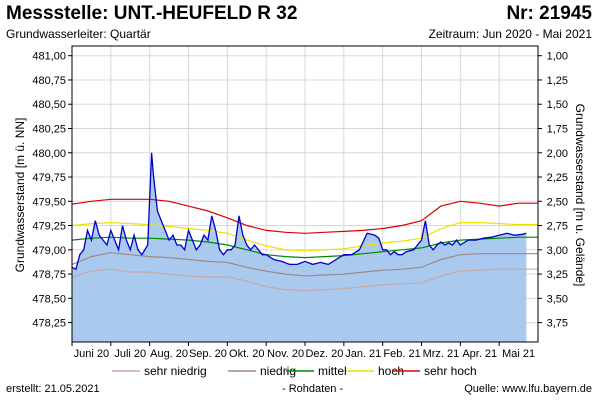 The width and height of the screenshot is (600, 400). I want to click on y-tick-label-left: 480,00, so click(49, 154).